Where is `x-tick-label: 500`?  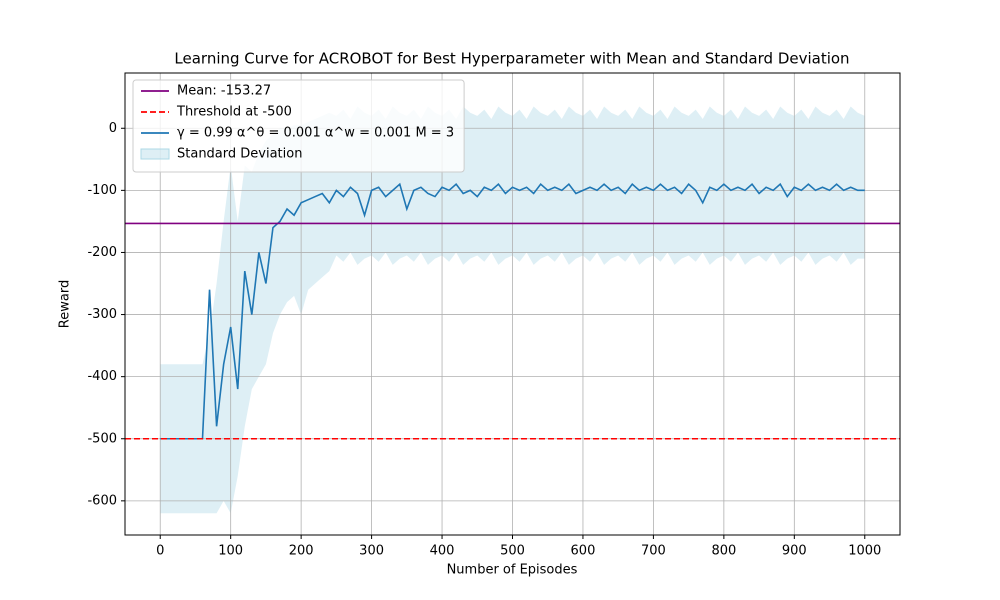 x-tick-label: 500 is located at coordinates (512, 551).